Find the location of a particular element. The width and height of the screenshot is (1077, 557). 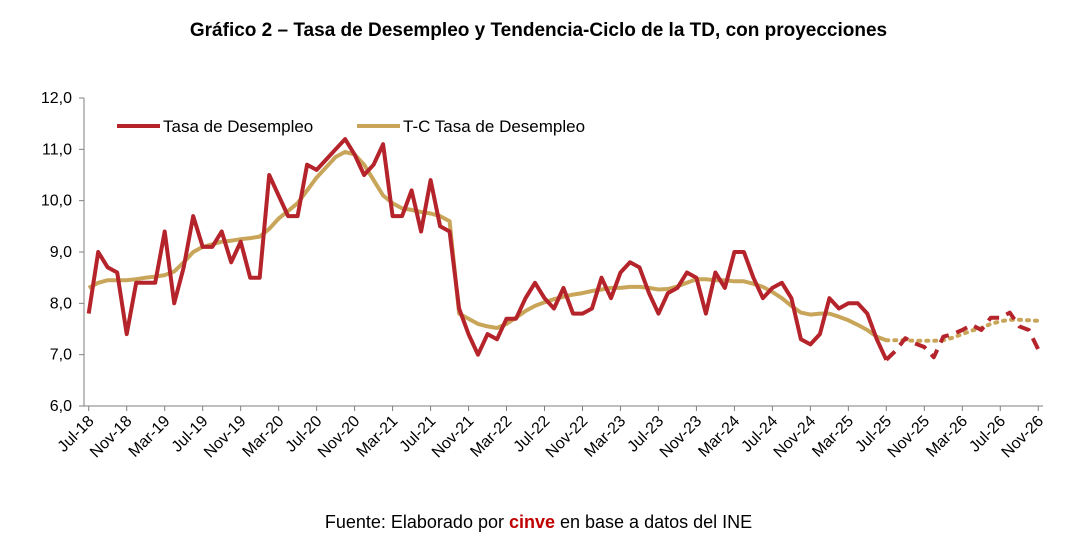

y-tick-label: 9,0 is located at coordinates (61, 252).